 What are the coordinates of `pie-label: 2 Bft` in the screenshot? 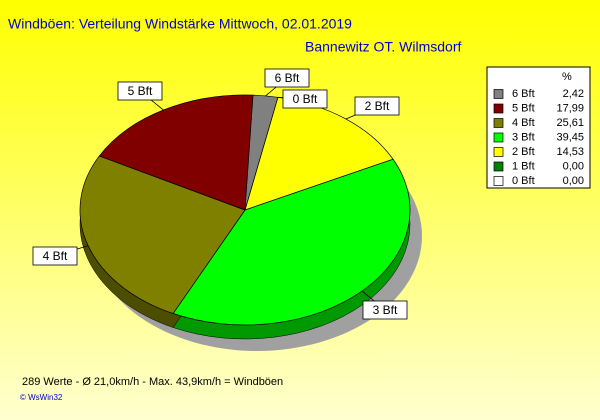 It's located at (377, 106).